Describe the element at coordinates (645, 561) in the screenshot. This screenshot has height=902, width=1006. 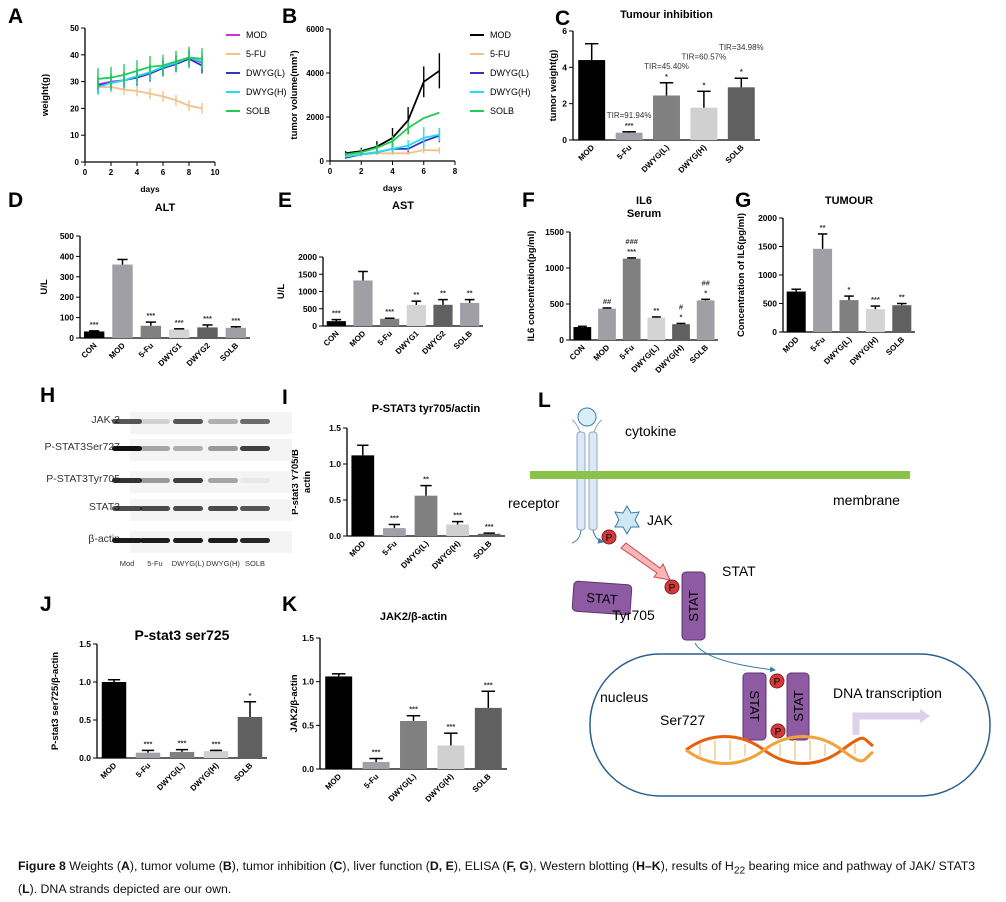
I see `activation-arrow` at that location.